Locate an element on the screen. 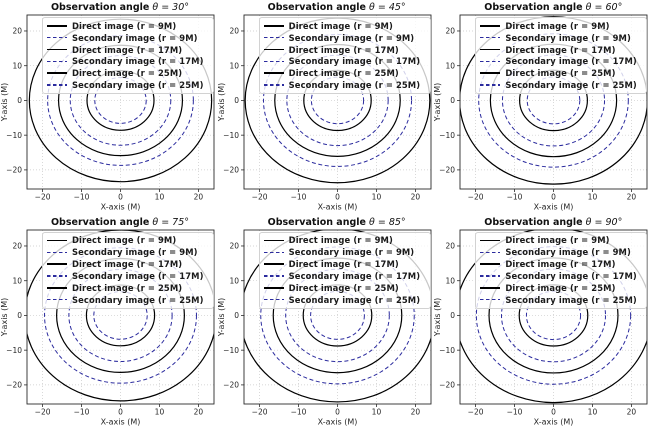 The height and width of the screenshot is (430, 650). plot-title-text: Observation angle is located at coordinates (533, 7).